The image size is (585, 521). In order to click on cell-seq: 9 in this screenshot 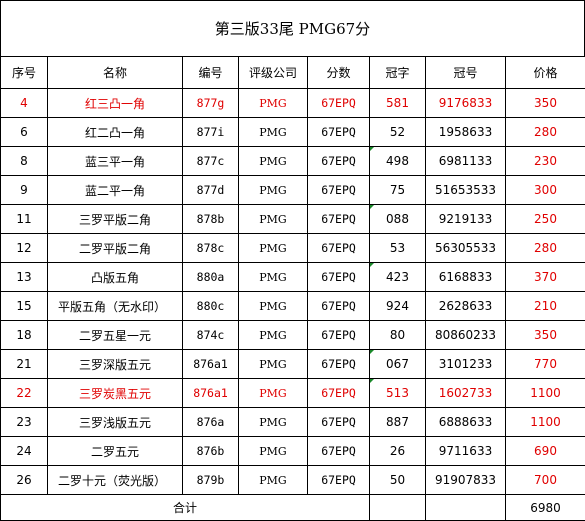, I will do `click(24, 190)`.